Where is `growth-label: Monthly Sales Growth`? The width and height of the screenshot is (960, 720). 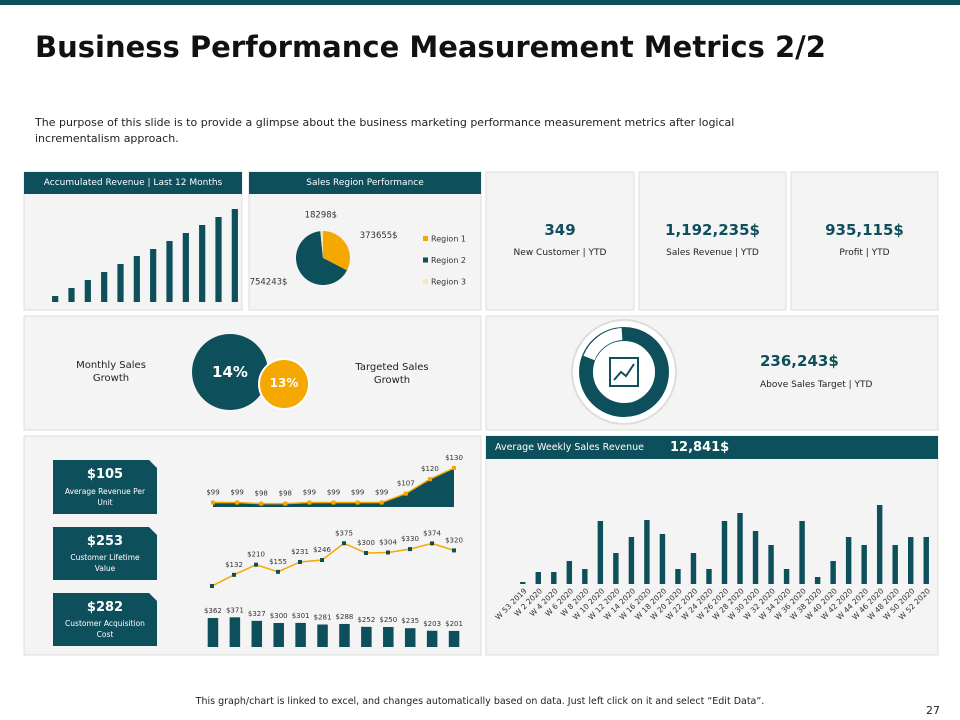 growth-label: Monthly Sales Growth is located at coordinates (111, 372).